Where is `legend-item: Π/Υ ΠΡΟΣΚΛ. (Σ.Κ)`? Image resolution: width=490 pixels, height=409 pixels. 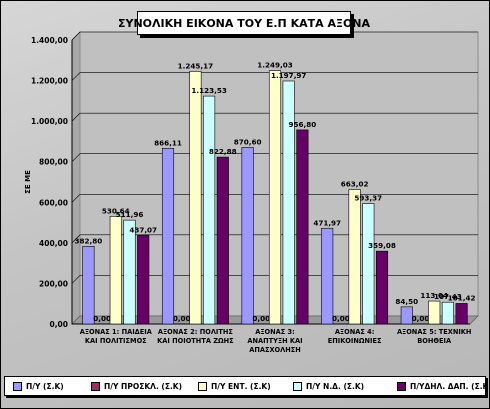
legend-item: Π/Υ ΠΡΟΣΚΛ. (Σ.Κ) is located at coordinates (136, 386).